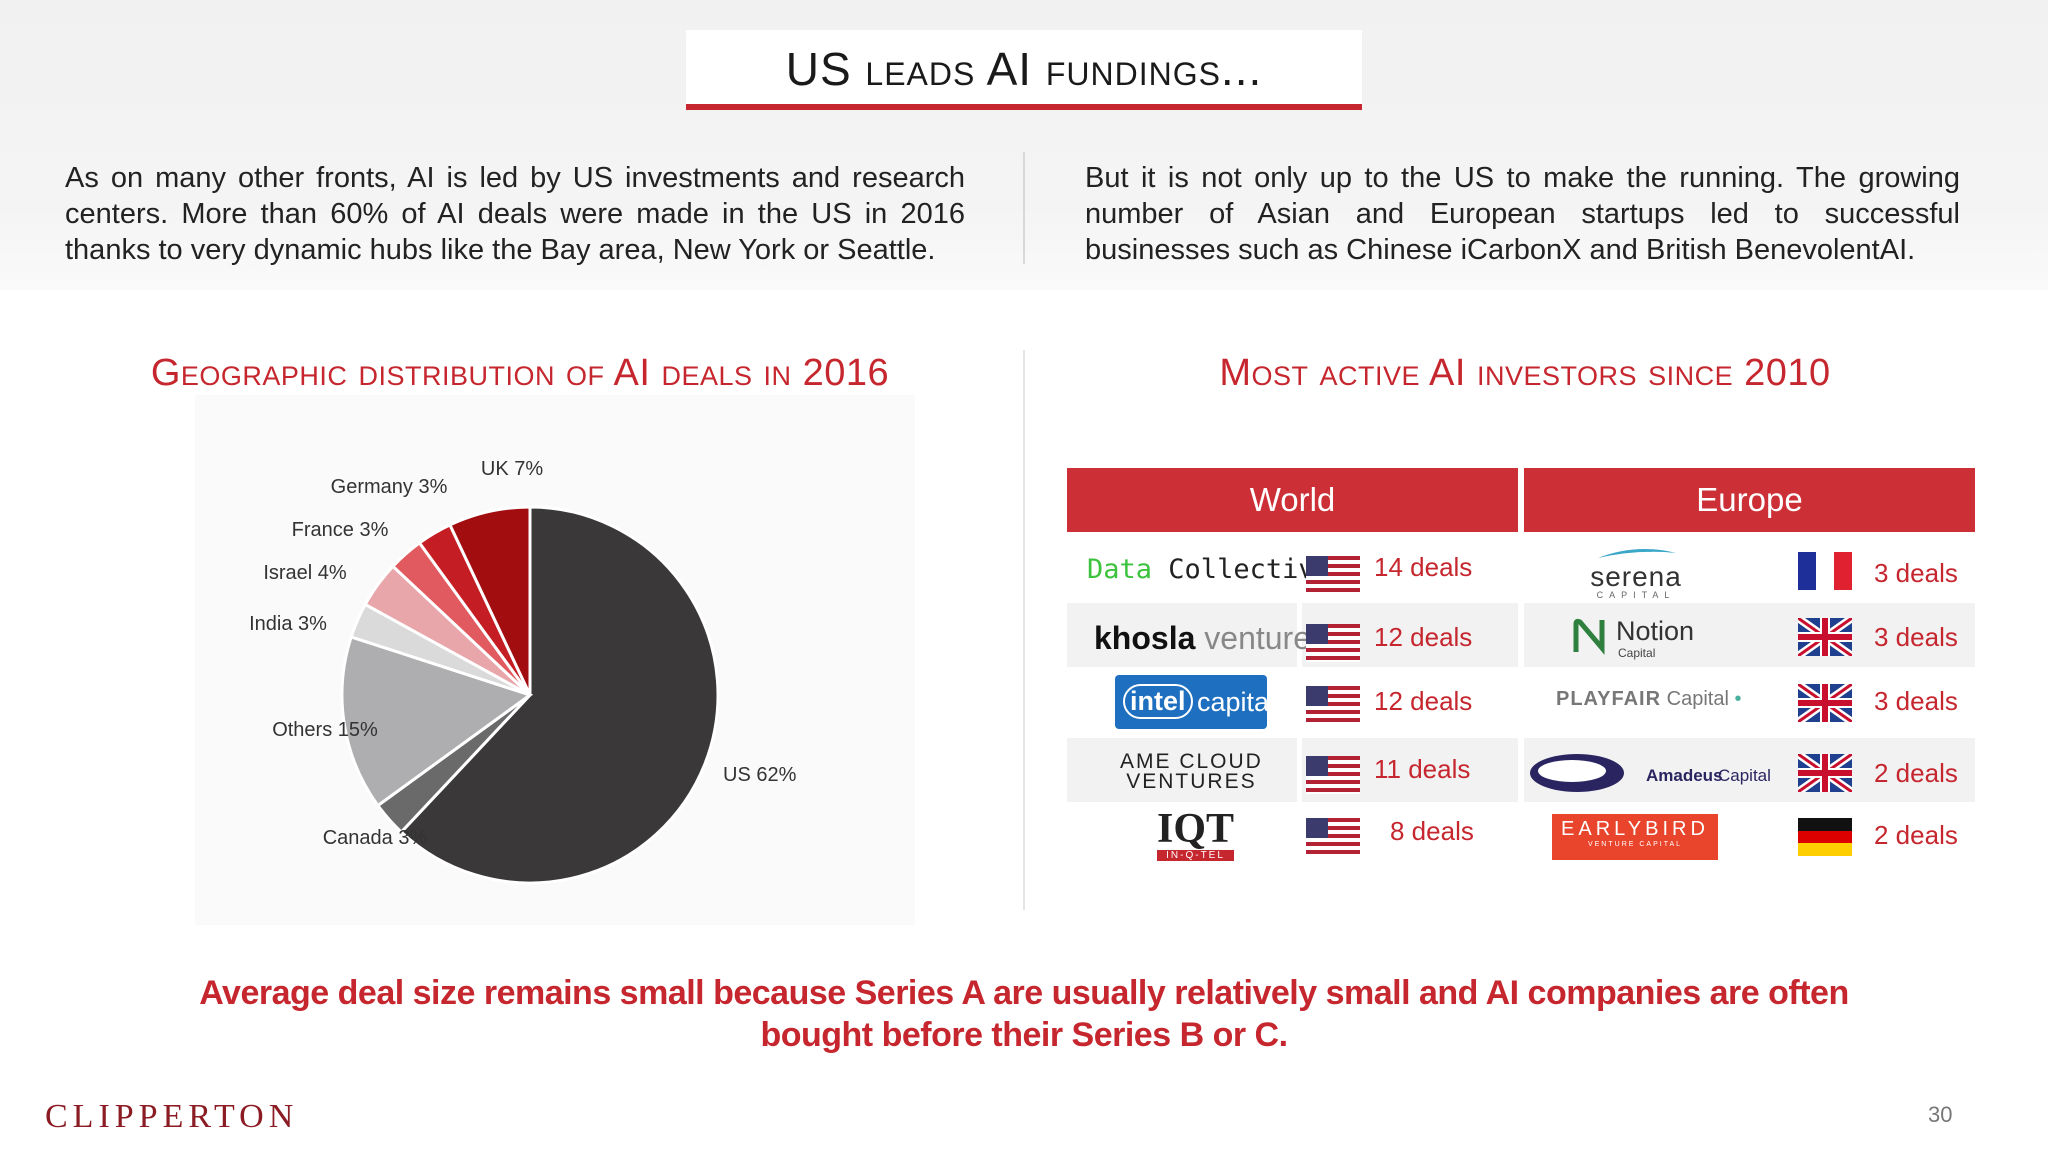 This screenshot has height=1152, width=2048. What do you see at coordinates (1749, 500) in the screenshot?
I see `europe-header: Europe` at bounding box center [1749, 500].